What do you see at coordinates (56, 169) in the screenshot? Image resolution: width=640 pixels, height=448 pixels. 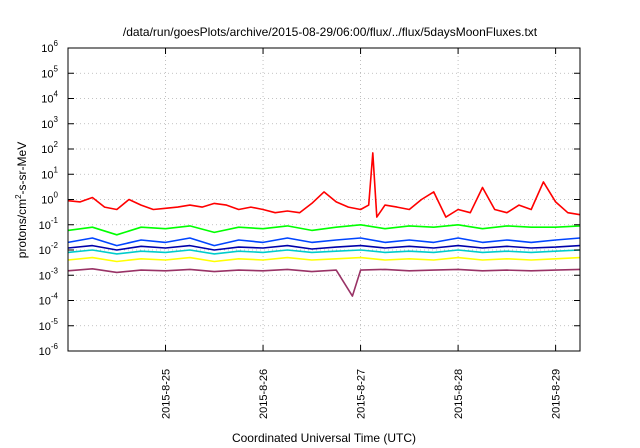 I see `y-tick-exp: 1` at bounding box center [56, 169].